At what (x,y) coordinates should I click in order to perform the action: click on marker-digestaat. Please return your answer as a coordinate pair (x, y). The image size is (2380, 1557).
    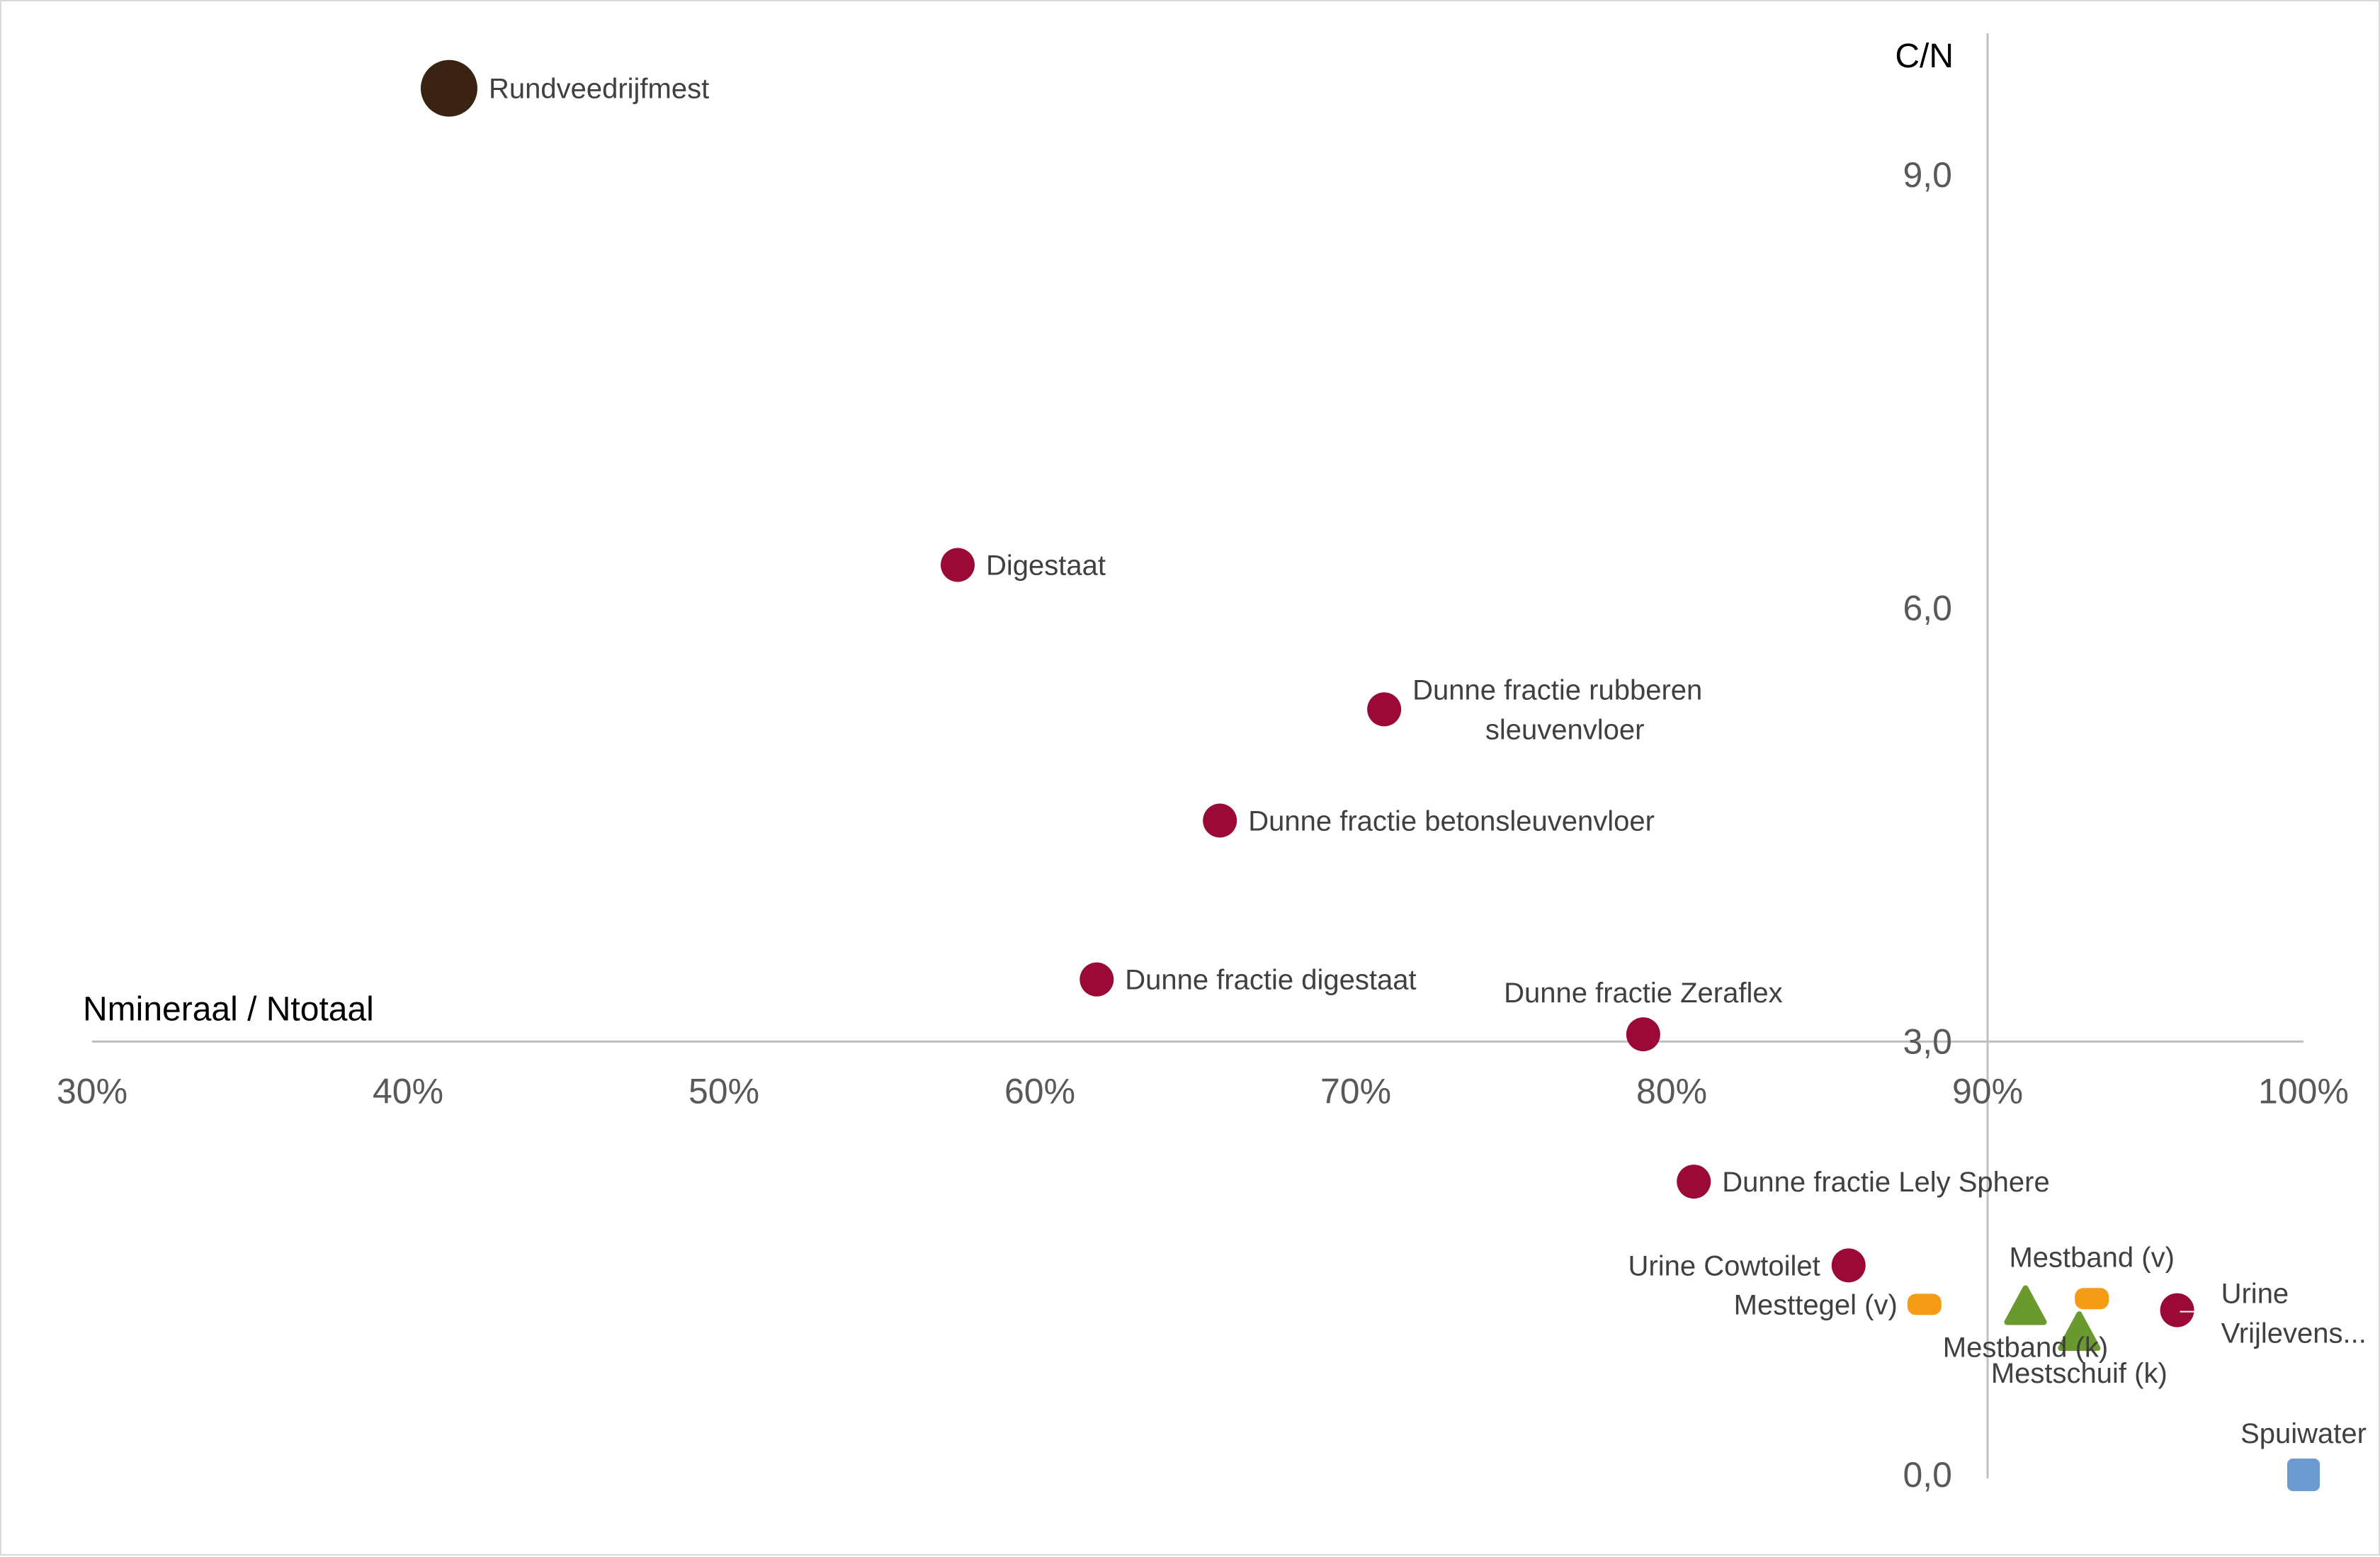
    Looking at the image, I should click on (958, 565).